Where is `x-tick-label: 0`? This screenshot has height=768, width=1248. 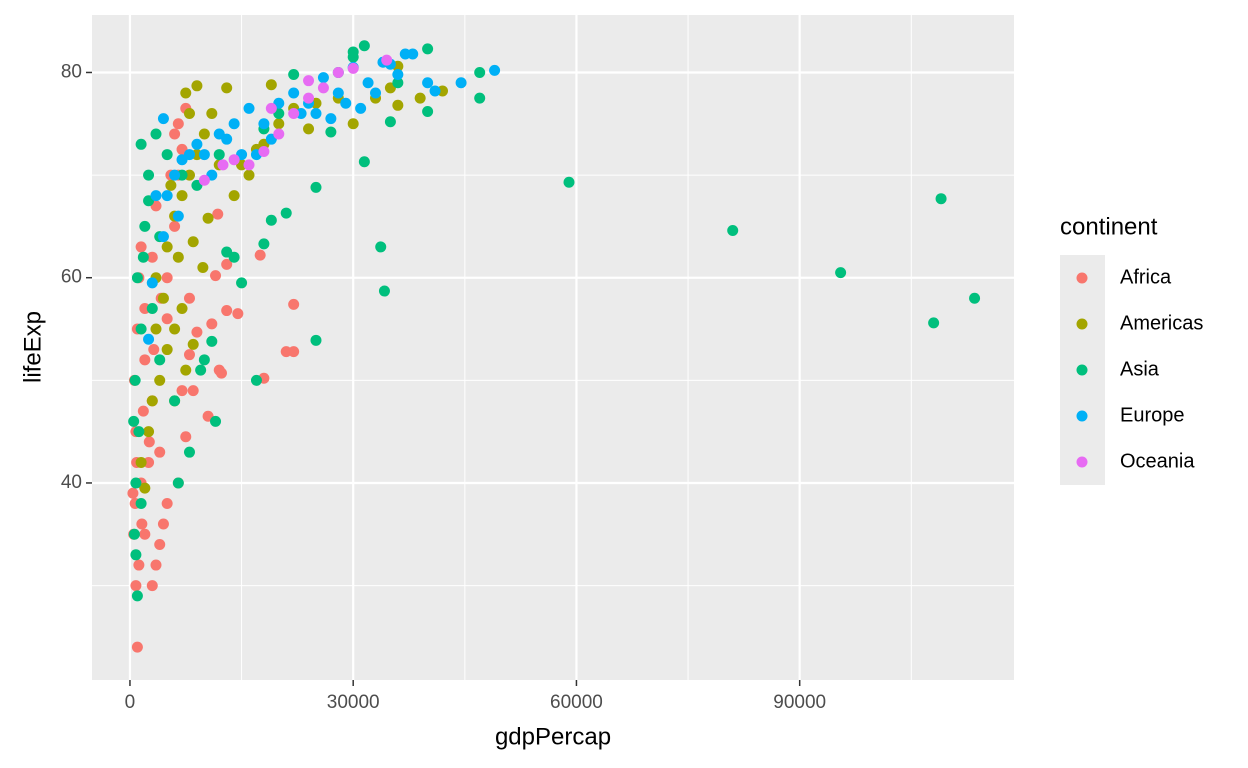 x-tick-label: 0 is located at coordinates (130, 702).